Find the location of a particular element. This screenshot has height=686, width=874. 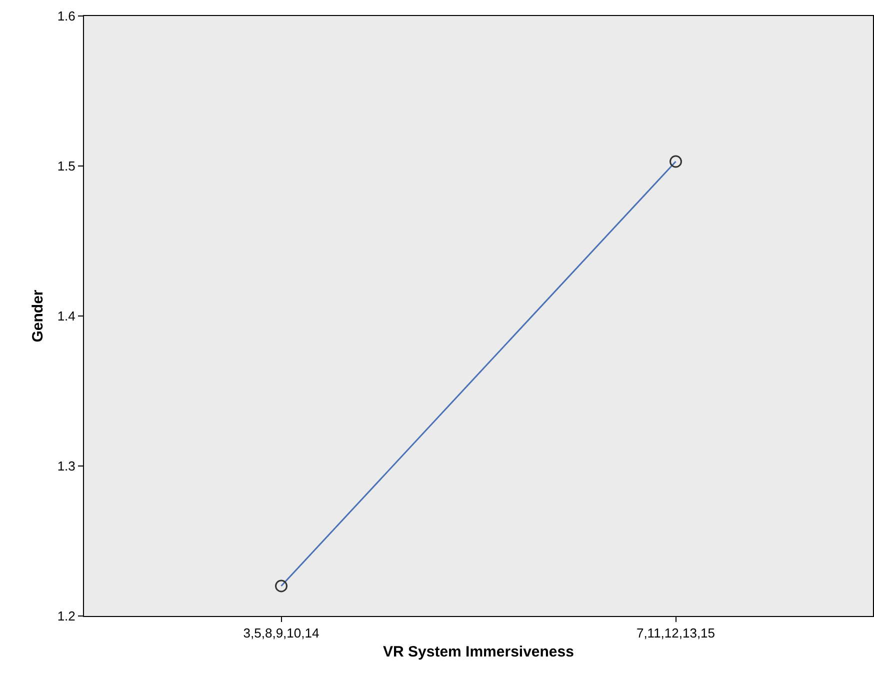

x-axis-title: VR System Immersiveness is located at coordinates (478, 652).